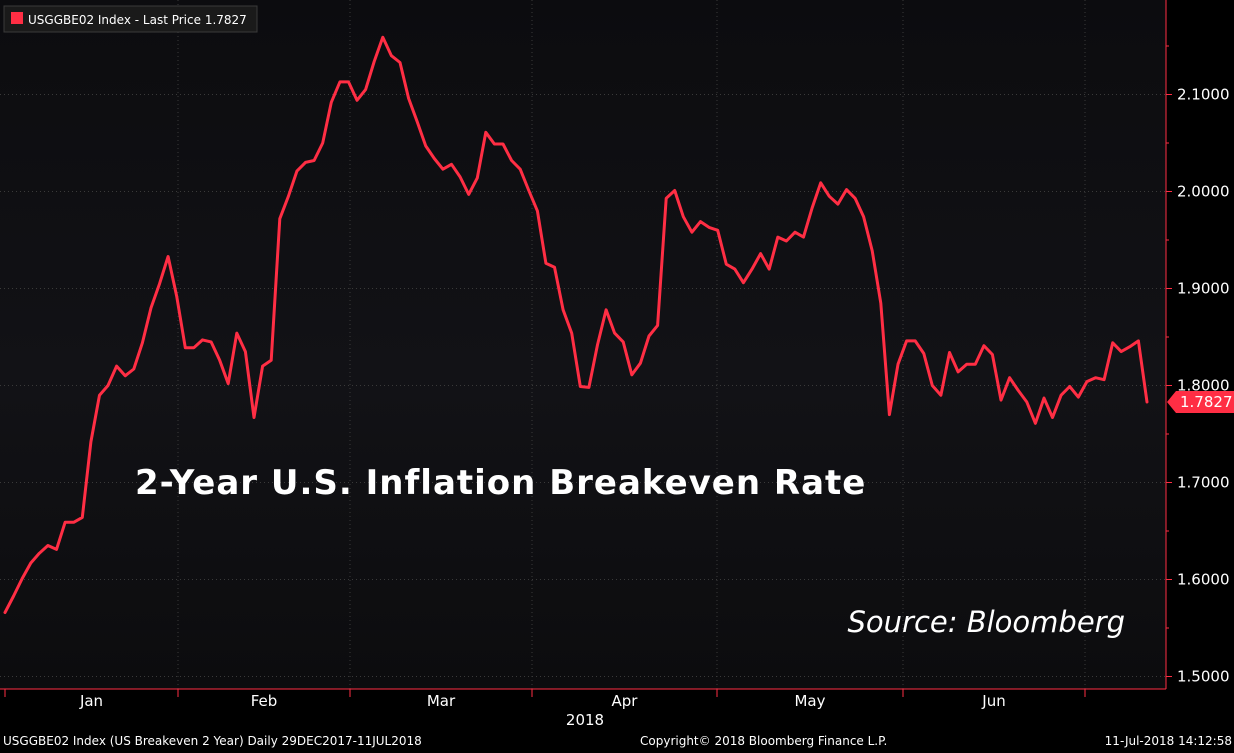 Image resolution: width=1234 pixels, height=753 pixels. I want to click on chart-title: 2-Year U.S. Inflation Breakeven Rate, so click(500, 483).